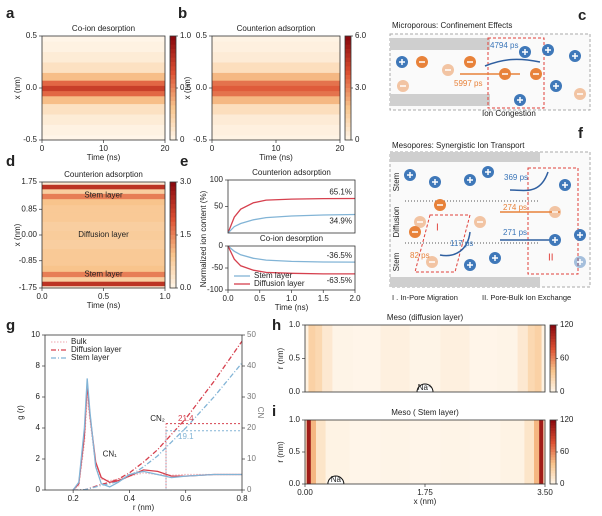 This screenshot has height=516, width=602. I want to click on arrow, so click(512, 62).